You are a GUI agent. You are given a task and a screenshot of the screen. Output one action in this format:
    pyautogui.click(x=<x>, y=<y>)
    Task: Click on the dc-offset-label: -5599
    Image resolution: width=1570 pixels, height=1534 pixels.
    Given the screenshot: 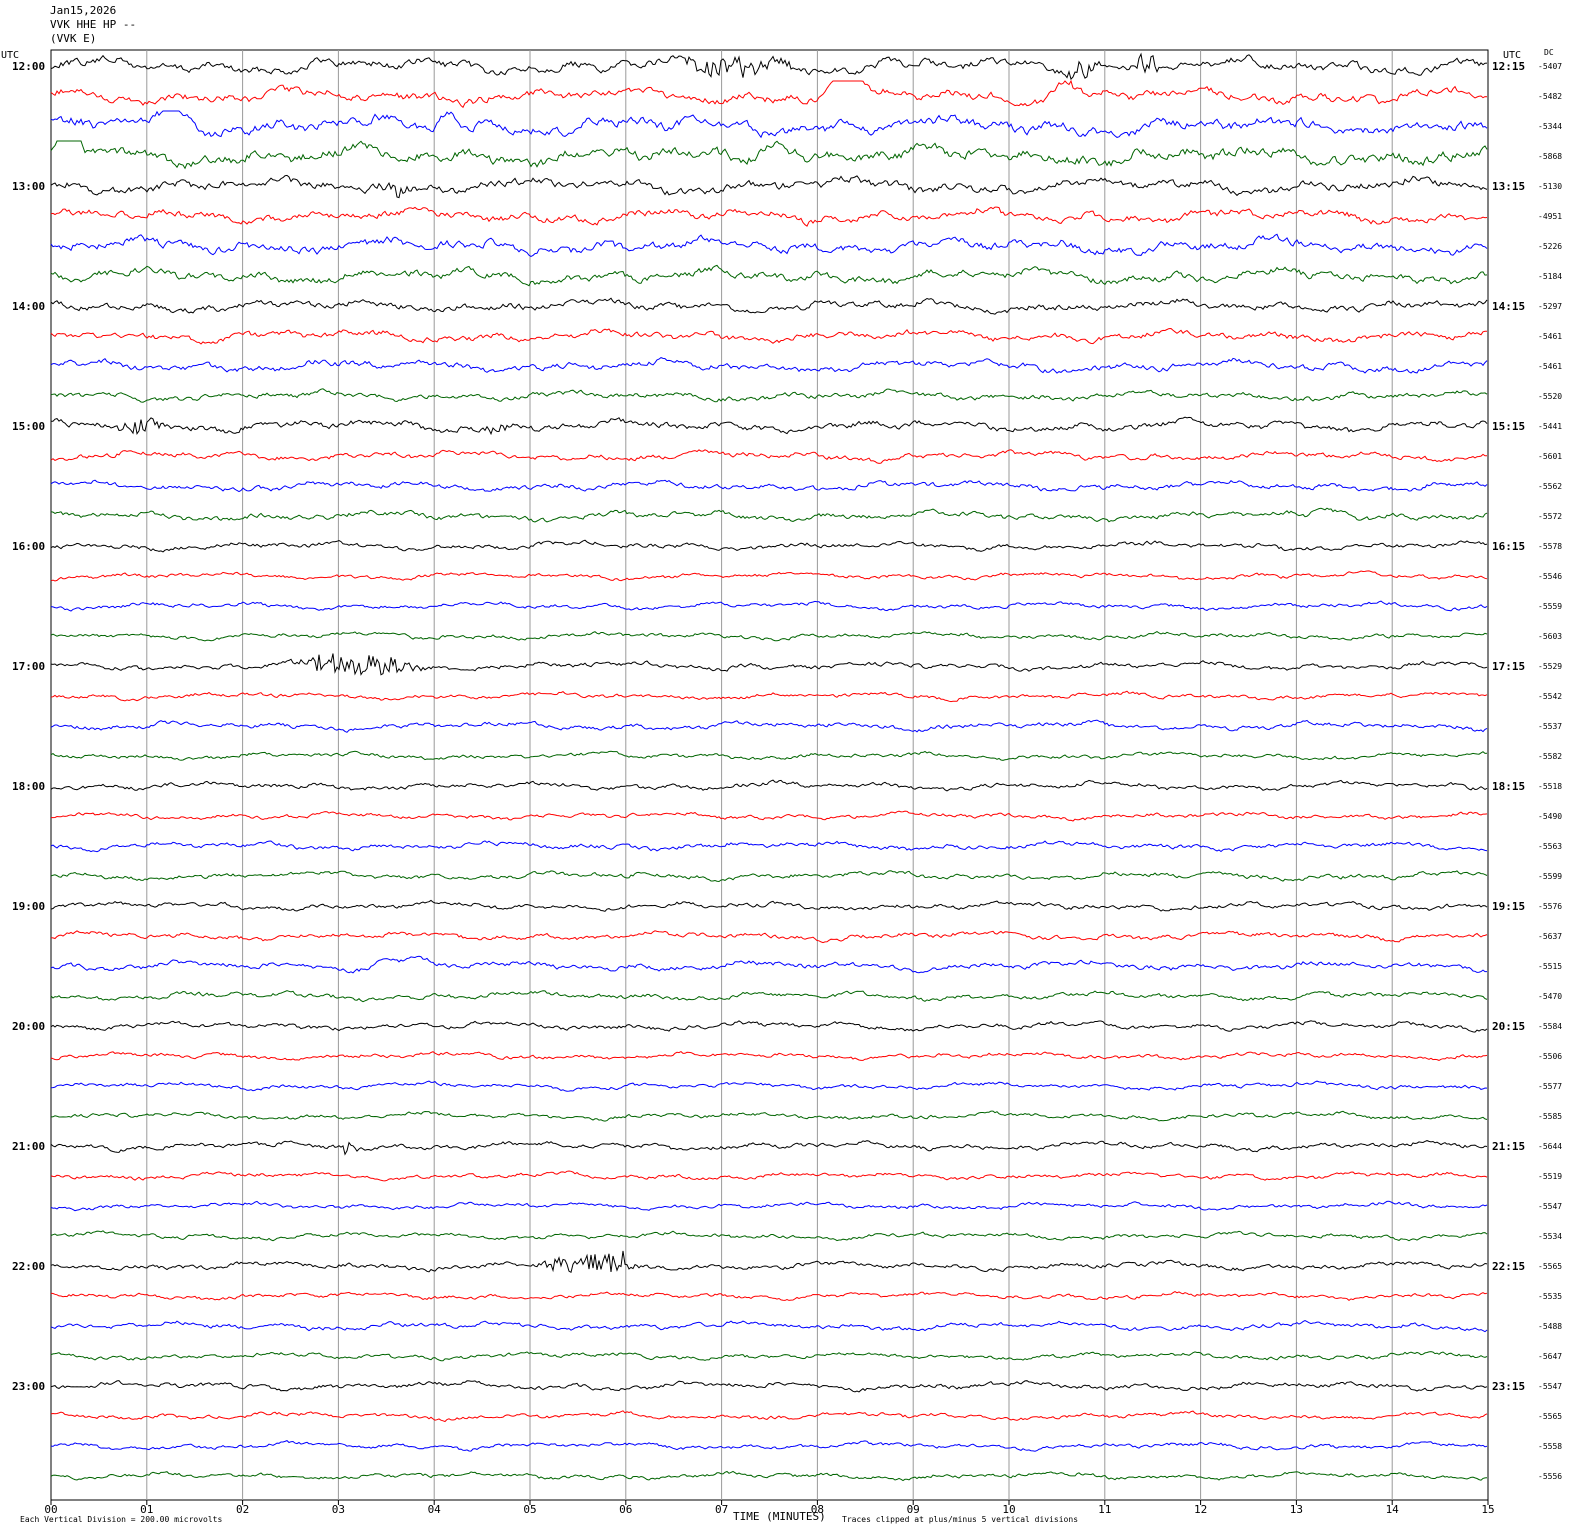 What is the action you would take?
    pyautogui.click(x=1550, y=876)
    